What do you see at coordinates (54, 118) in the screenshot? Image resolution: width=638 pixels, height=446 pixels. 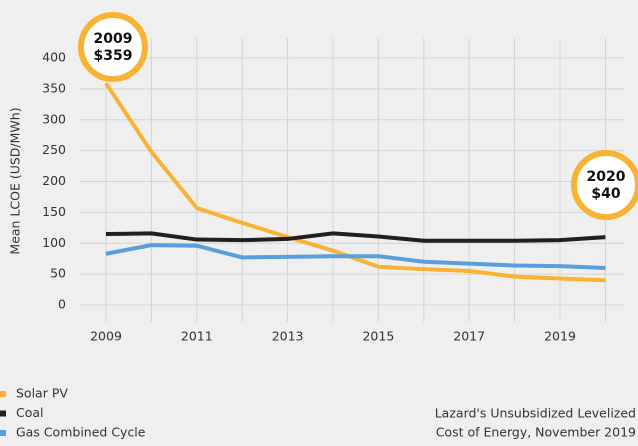 I see `y-tick-label: 300` at bounding box center [54, 118].